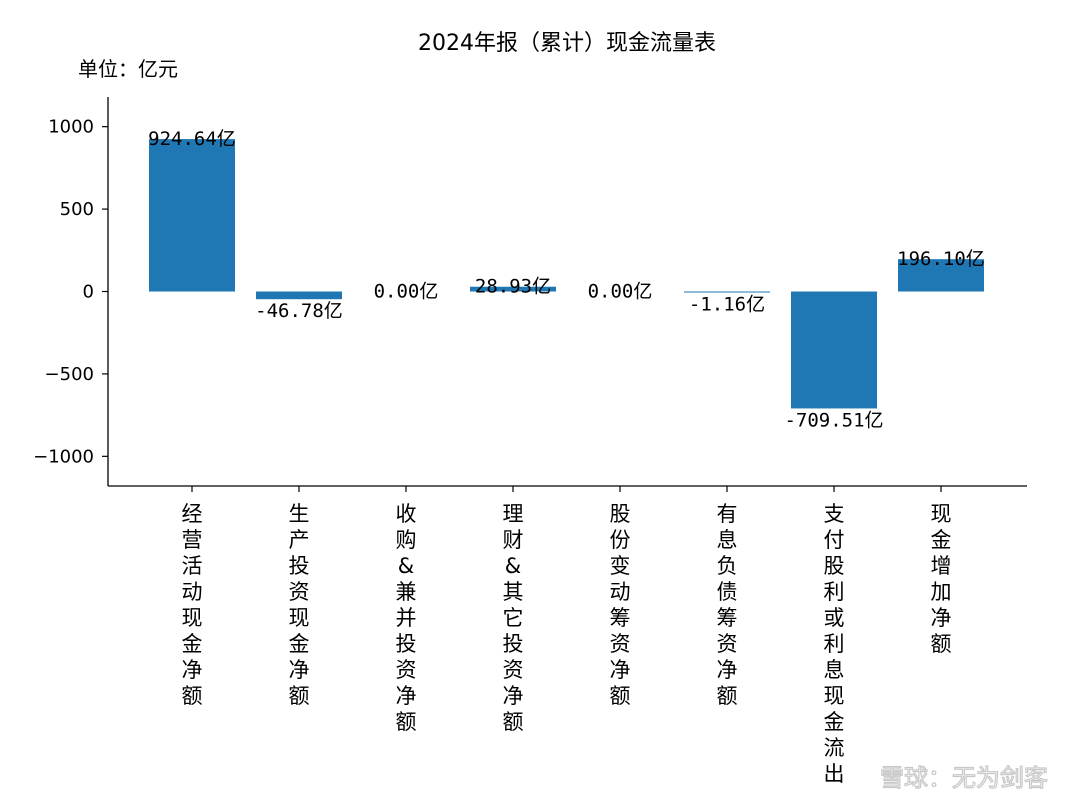 This screenshot has width=1080, height=810. What do you see at coordinates (71, 127) in the screenshot?
I see `y-tick-label: 1000` at bounding box center [71, 127].